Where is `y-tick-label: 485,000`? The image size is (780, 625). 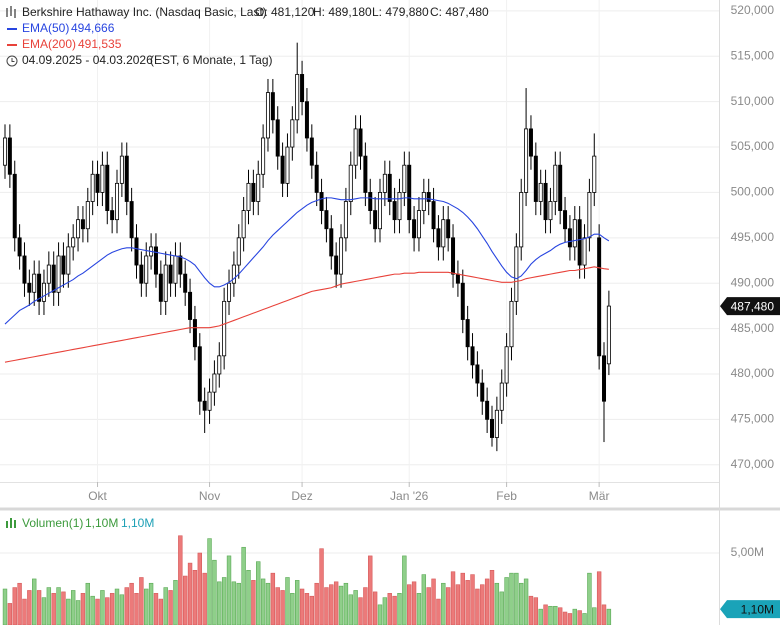 y-tick-label: 485,000 is located at coordinates (753, 328).